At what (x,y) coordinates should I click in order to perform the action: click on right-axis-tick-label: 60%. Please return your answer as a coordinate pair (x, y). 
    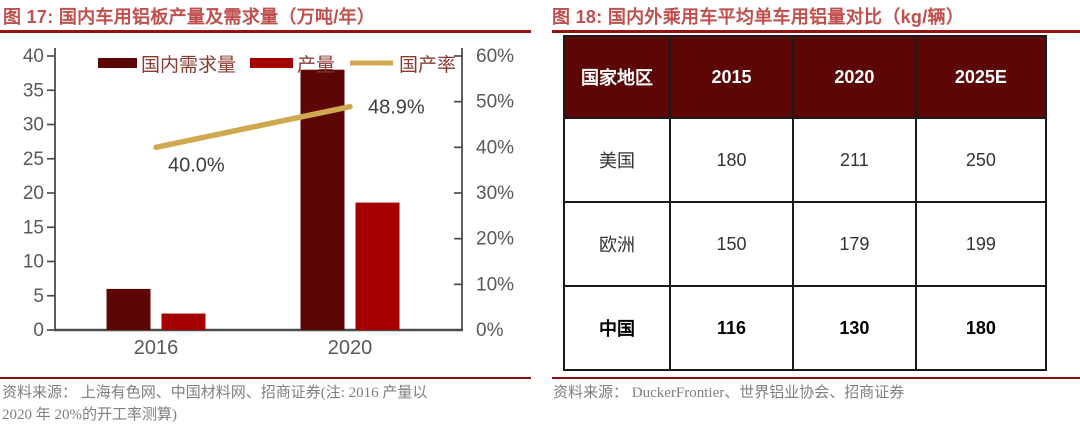
    Looking at the image, I should click on (495, 56).